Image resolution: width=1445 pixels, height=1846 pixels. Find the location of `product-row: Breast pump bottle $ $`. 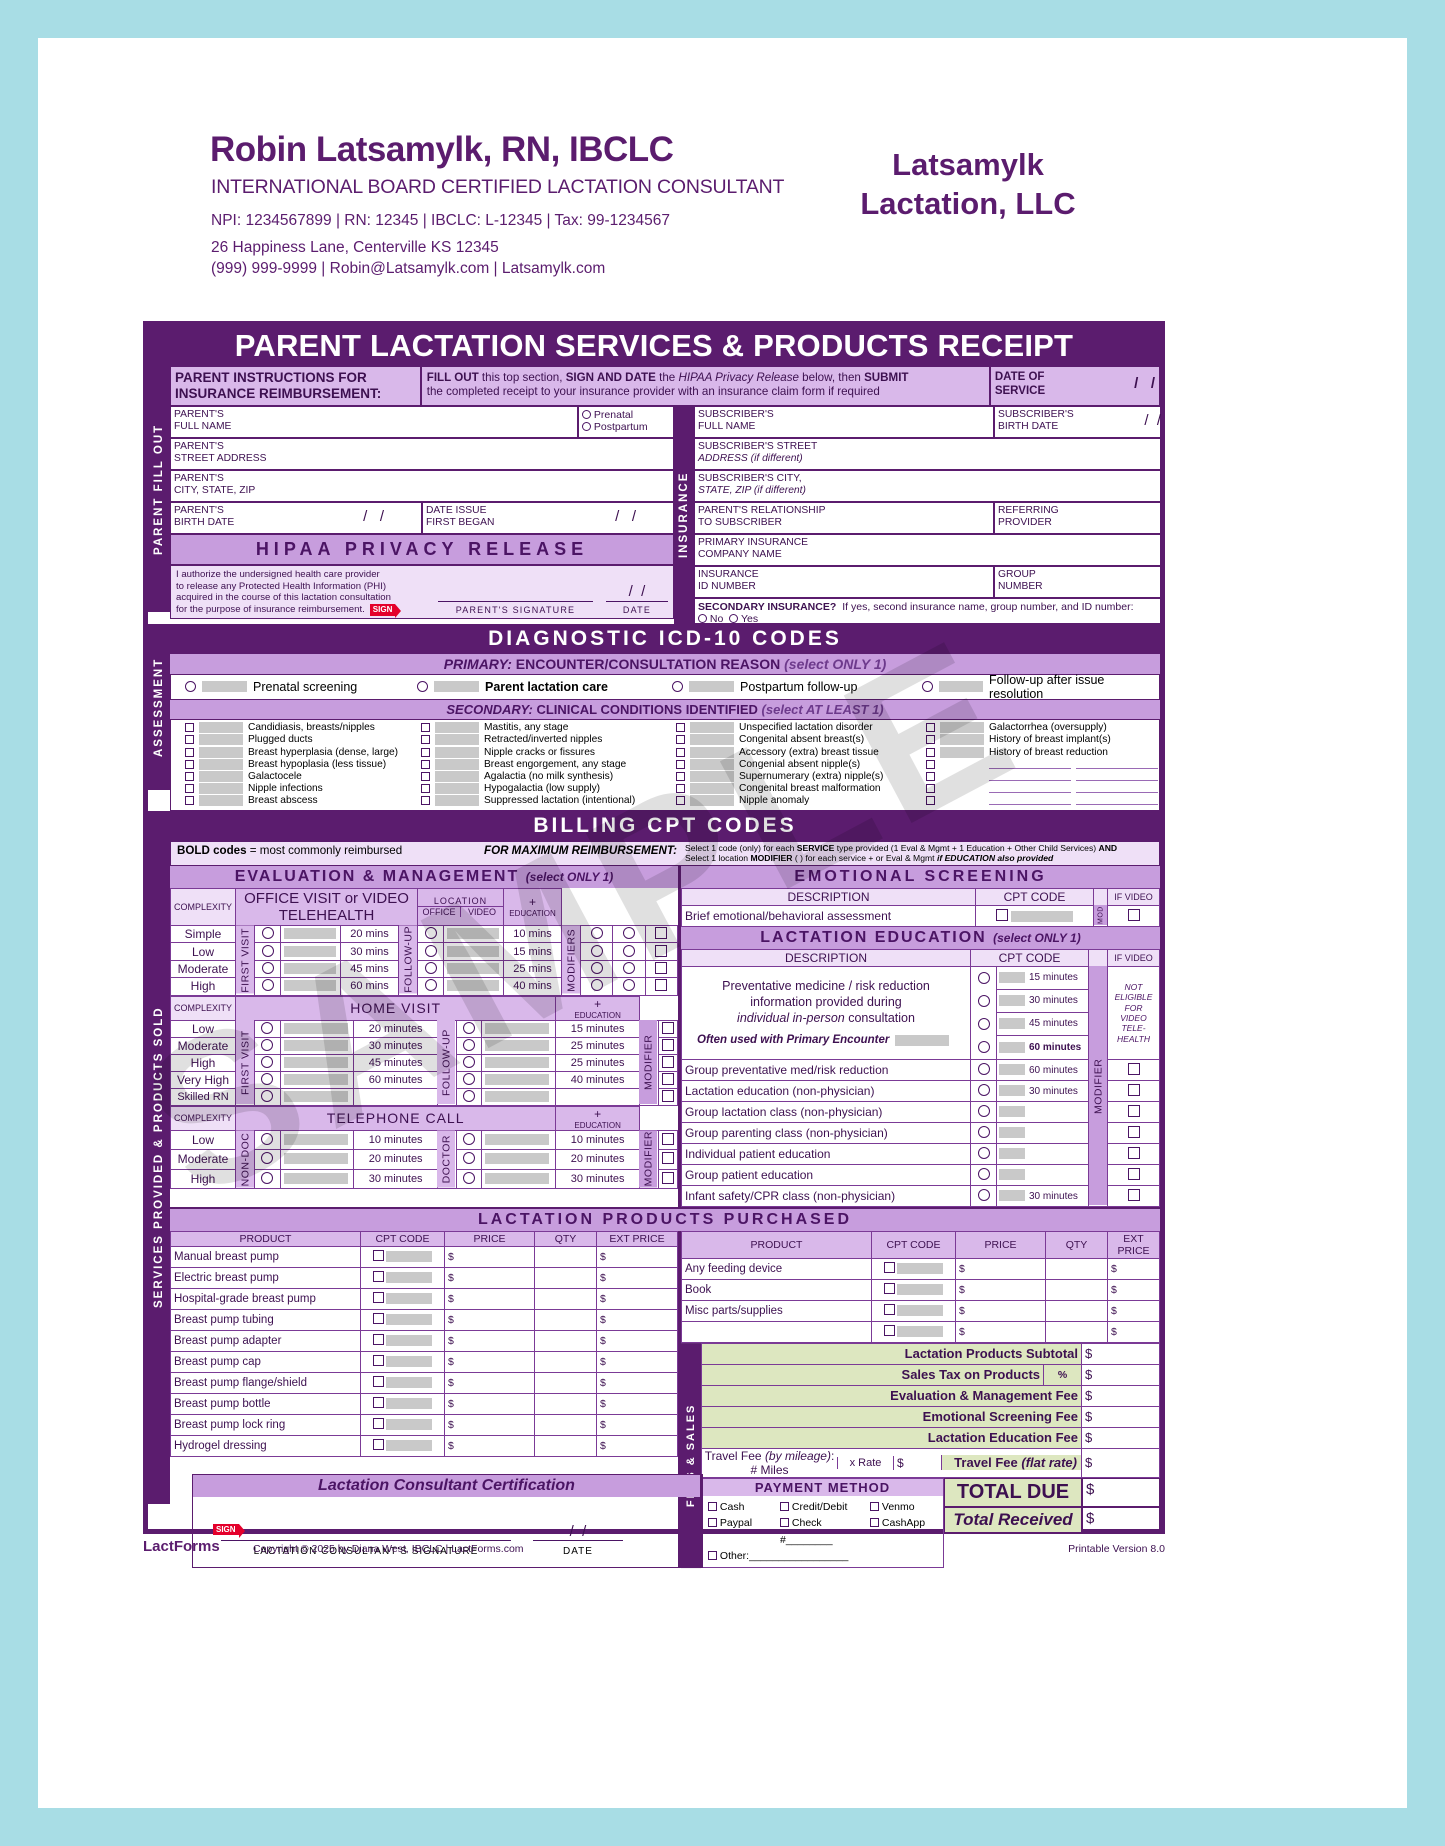

product-row: Breast pump bottle $ $ is located at coordinates (424, 1403).